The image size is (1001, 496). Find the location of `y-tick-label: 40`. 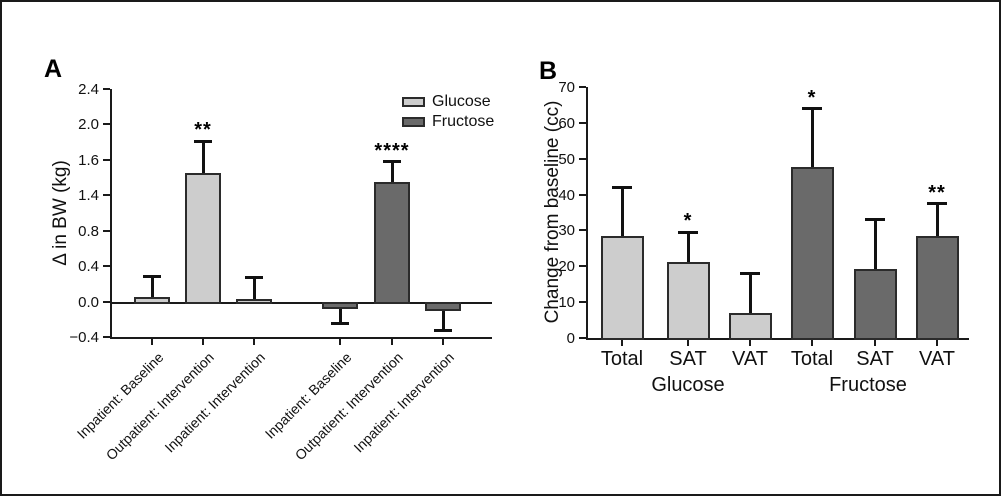

y-tick-label: 40 is located at coordinates (566, 195).